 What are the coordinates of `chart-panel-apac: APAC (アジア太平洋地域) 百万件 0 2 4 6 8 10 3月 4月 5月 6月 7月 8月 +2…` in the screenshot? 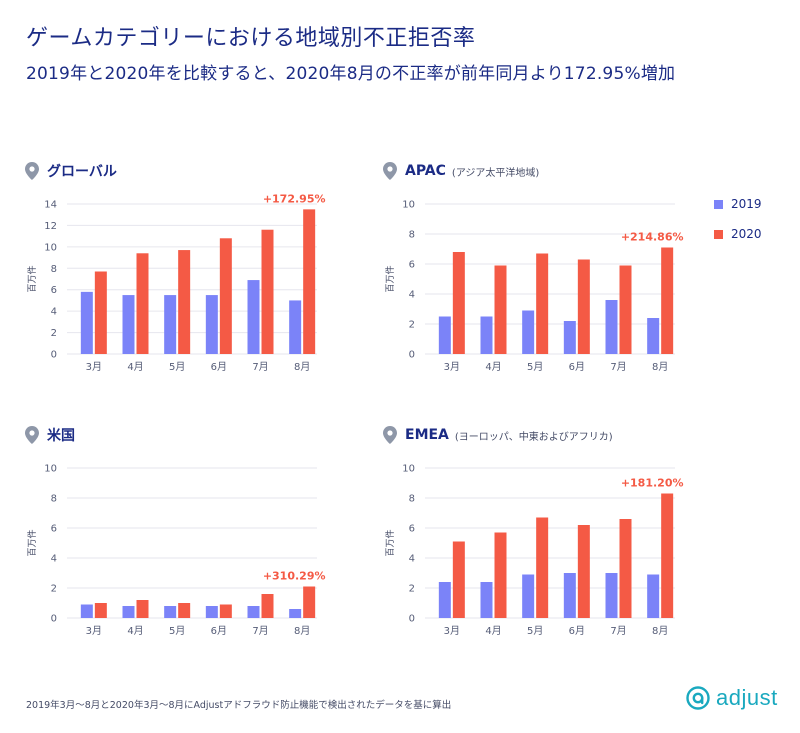 It's located at (543, 275).